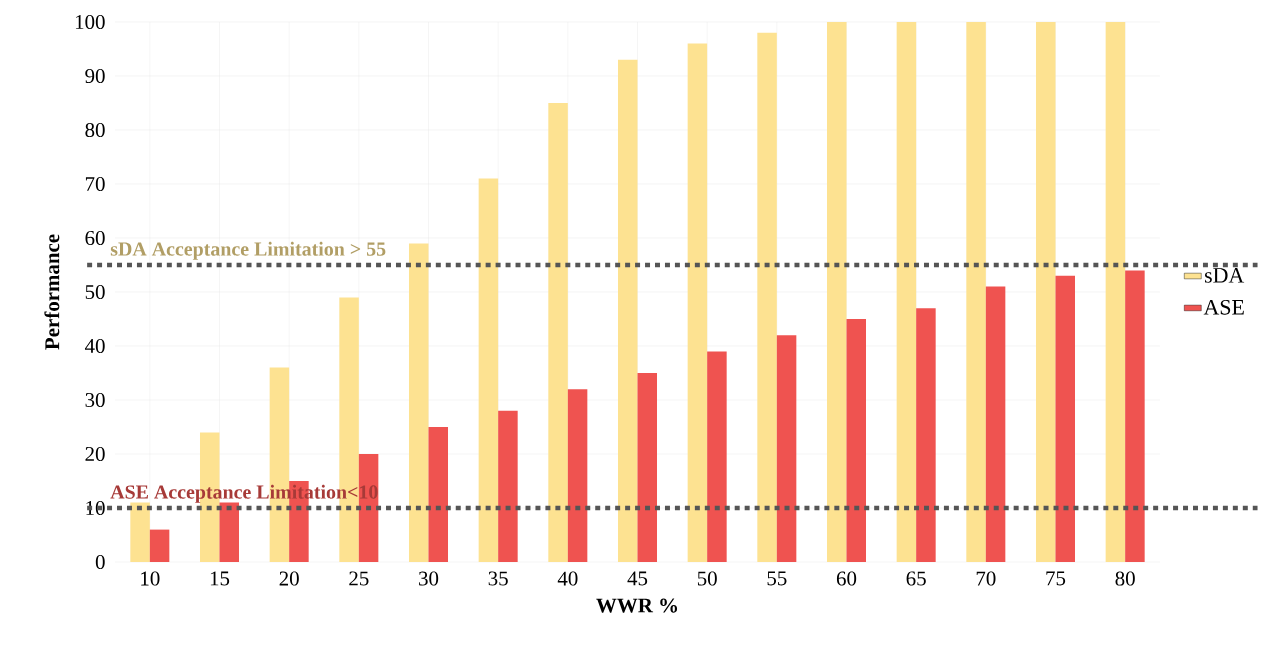 Image resolution: width=1283 pixels, height=650 pixels. What do you see at coordinates (1223, 307) in the screenshot?
I see `legend-label: ASE` at bounding box center [1223, 307].